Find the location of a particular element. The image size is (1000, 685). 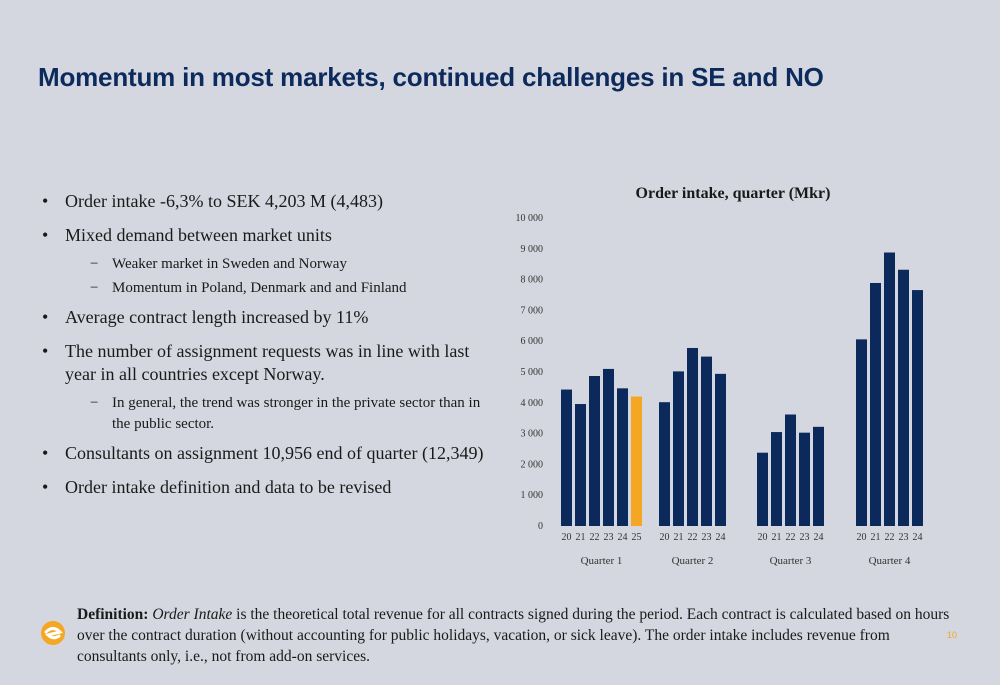

sub-bullet-item: − Weaker market in Sweden and Norway is located at coordinates (270, 264).